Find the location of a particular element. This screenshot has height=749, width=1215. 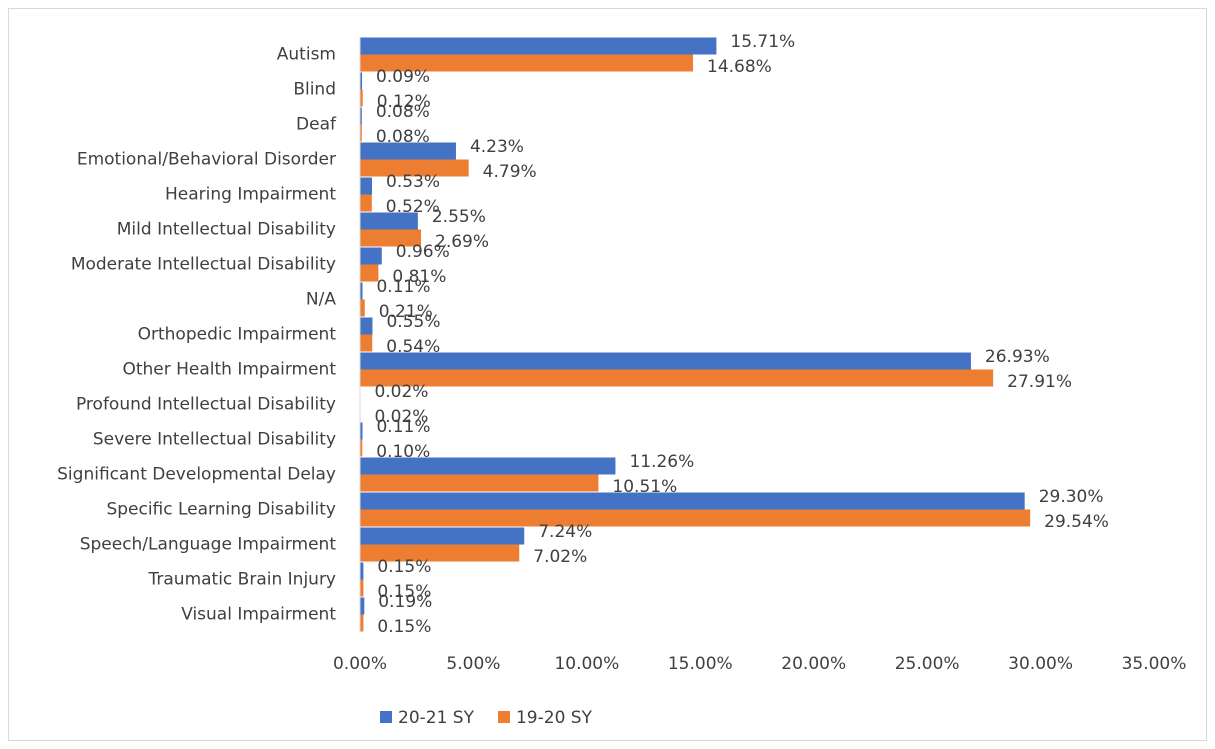

x-tick-label: 25.00% is located at coordinates (927, 664).